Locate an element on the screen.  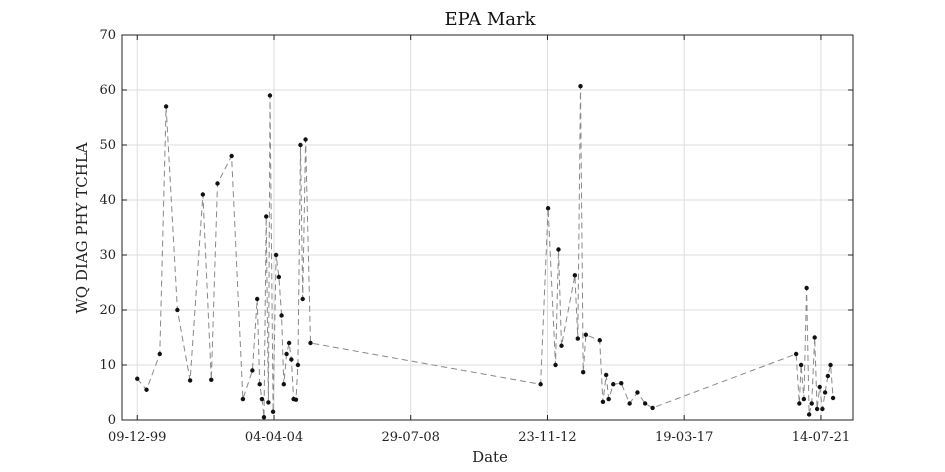
x-tick-label: 29-07-08 is located at coordinates (410, 437).